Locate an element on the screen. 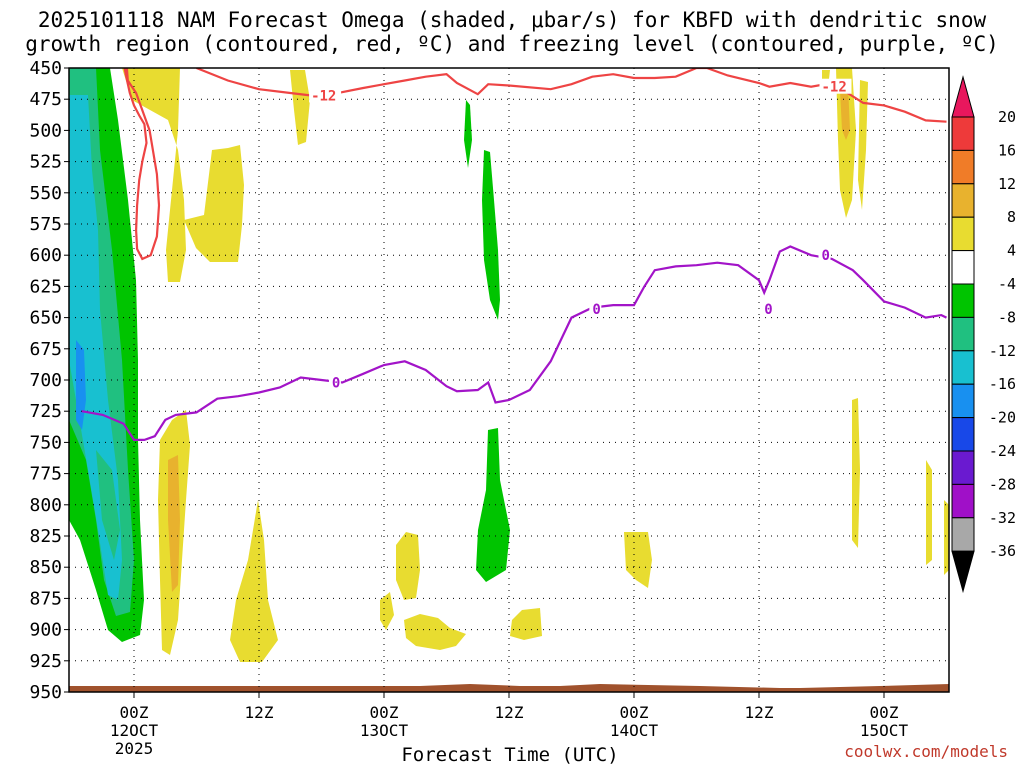 The width and height of the screenshot is (1024, 768). y-tick-label: 450 is located at coordinates (45, 68).